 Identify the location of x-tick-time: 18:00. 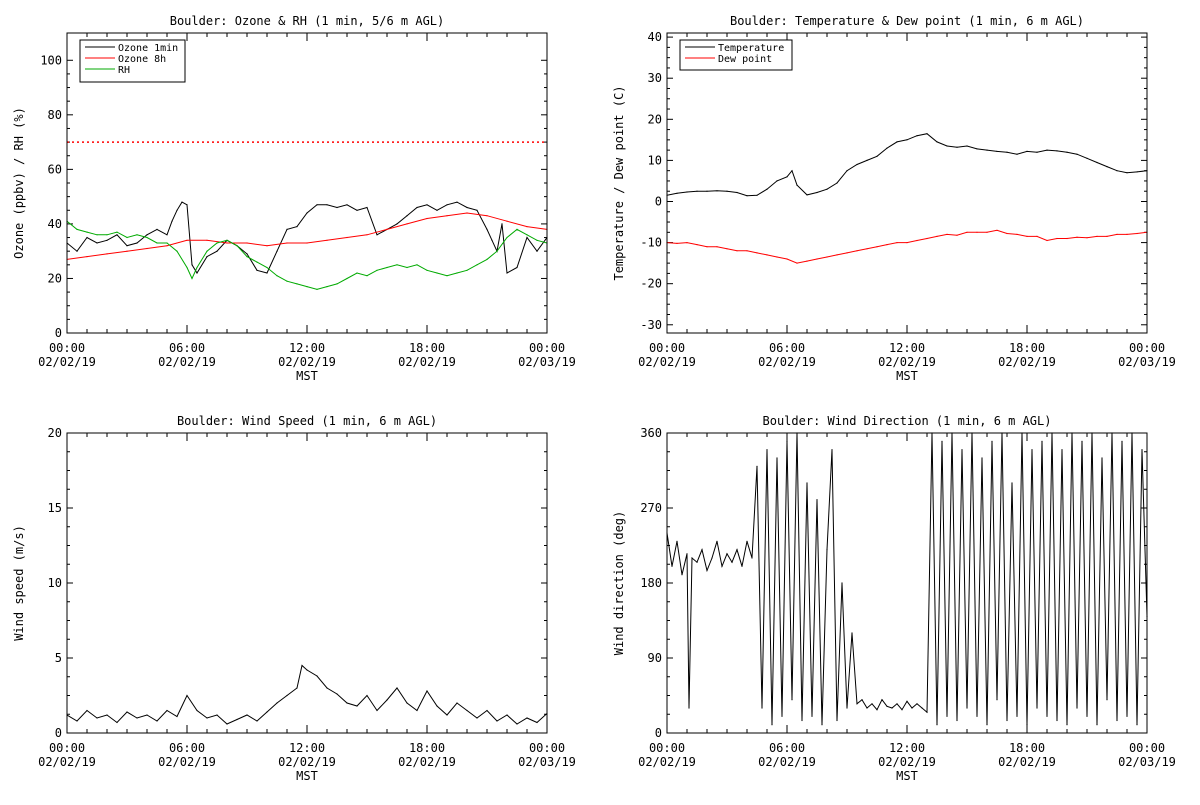
(1027, 748).